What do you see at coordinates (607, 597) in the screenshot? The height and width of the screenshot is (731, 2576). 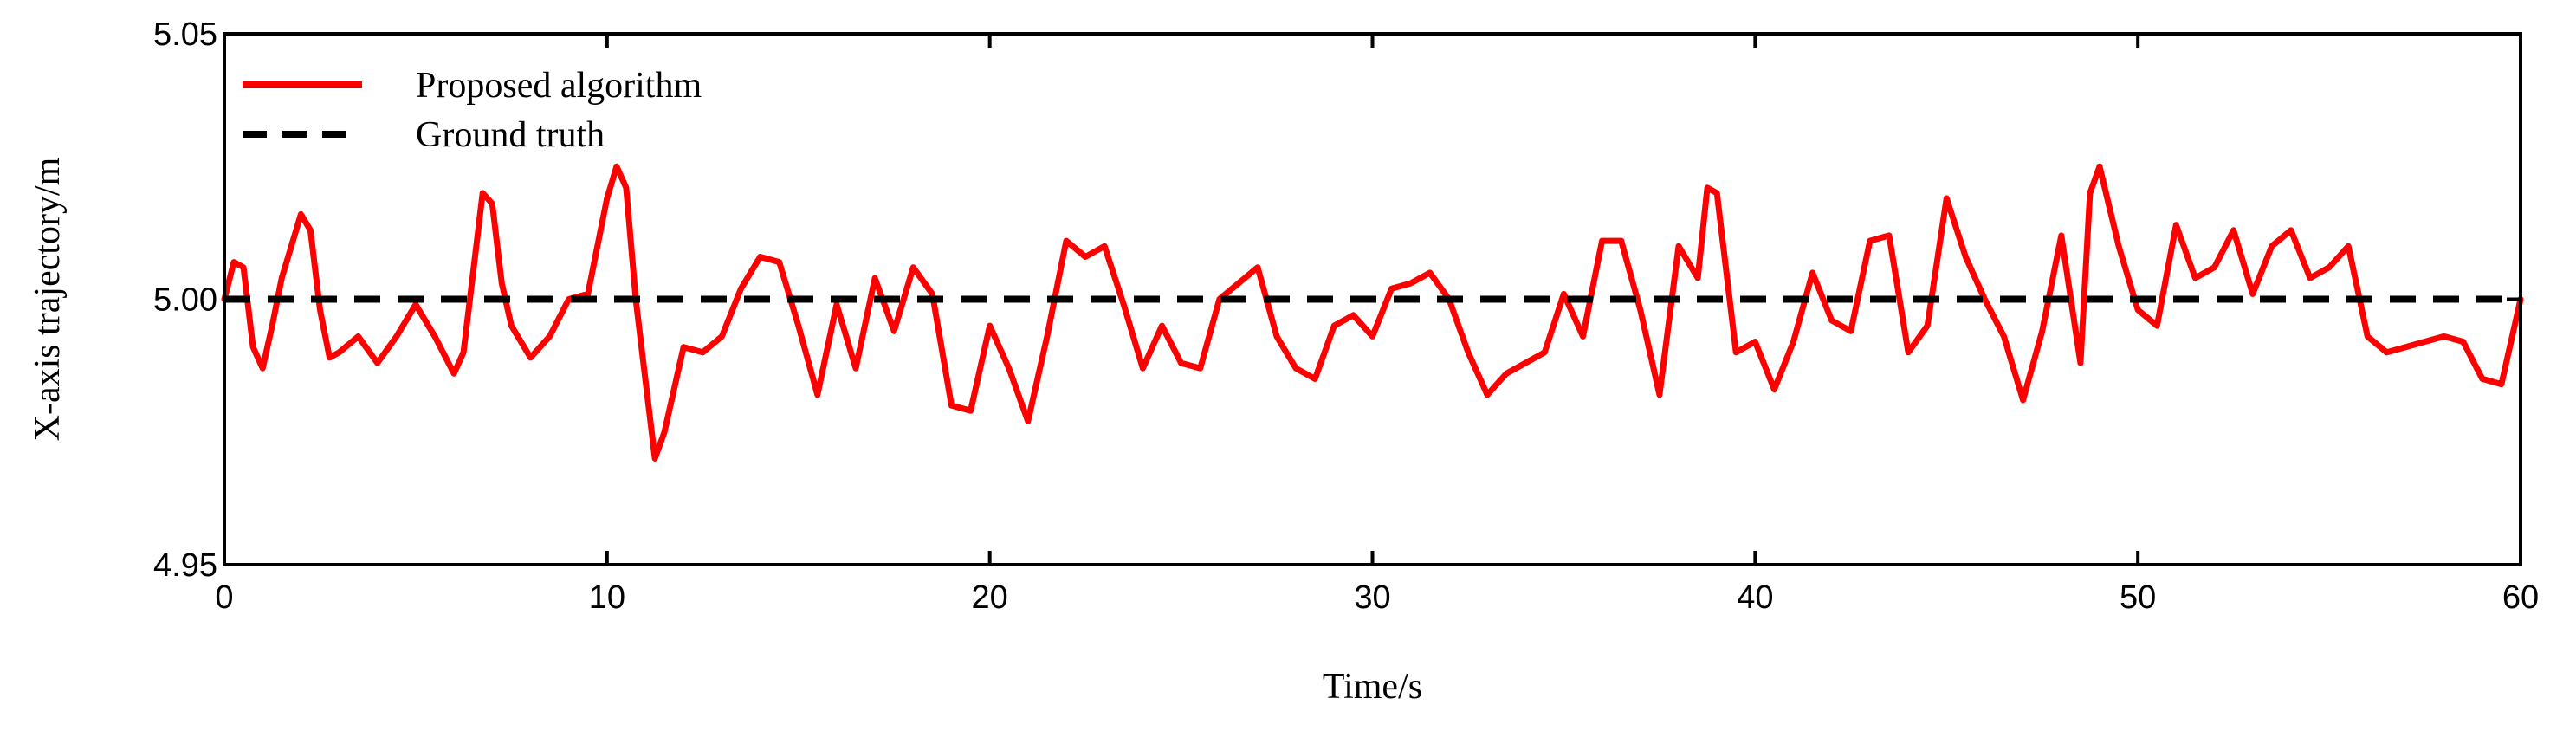 I see `x-tick-label: 10` at bounding box center [607, 597].